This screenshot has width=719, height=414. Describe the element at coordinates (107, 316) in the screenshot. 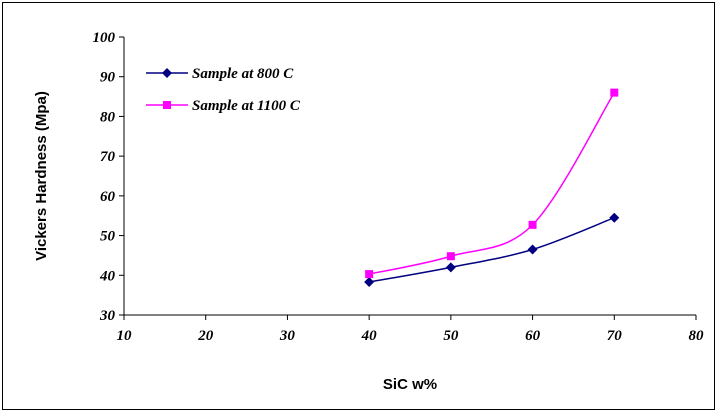

I see `y-tick-label: 30` at that location.